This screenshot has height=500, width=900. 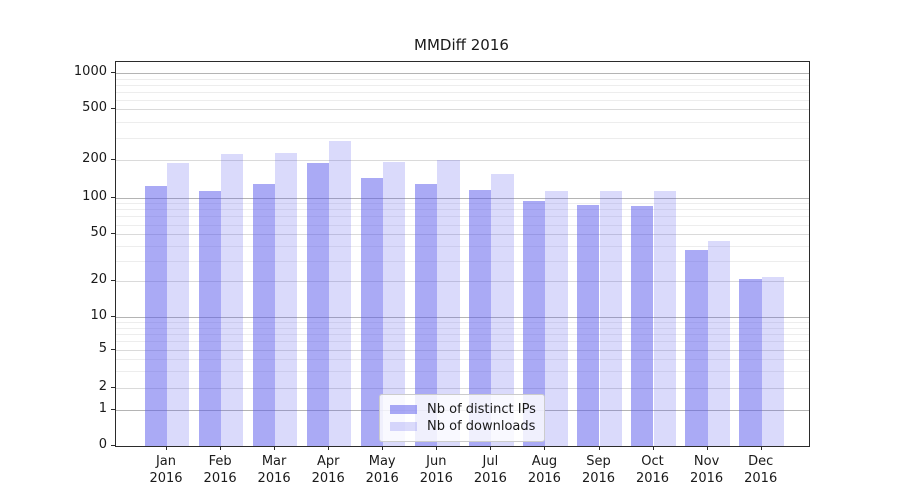 I want to click on bar-downloads-feb, so click(x=232, y=299).